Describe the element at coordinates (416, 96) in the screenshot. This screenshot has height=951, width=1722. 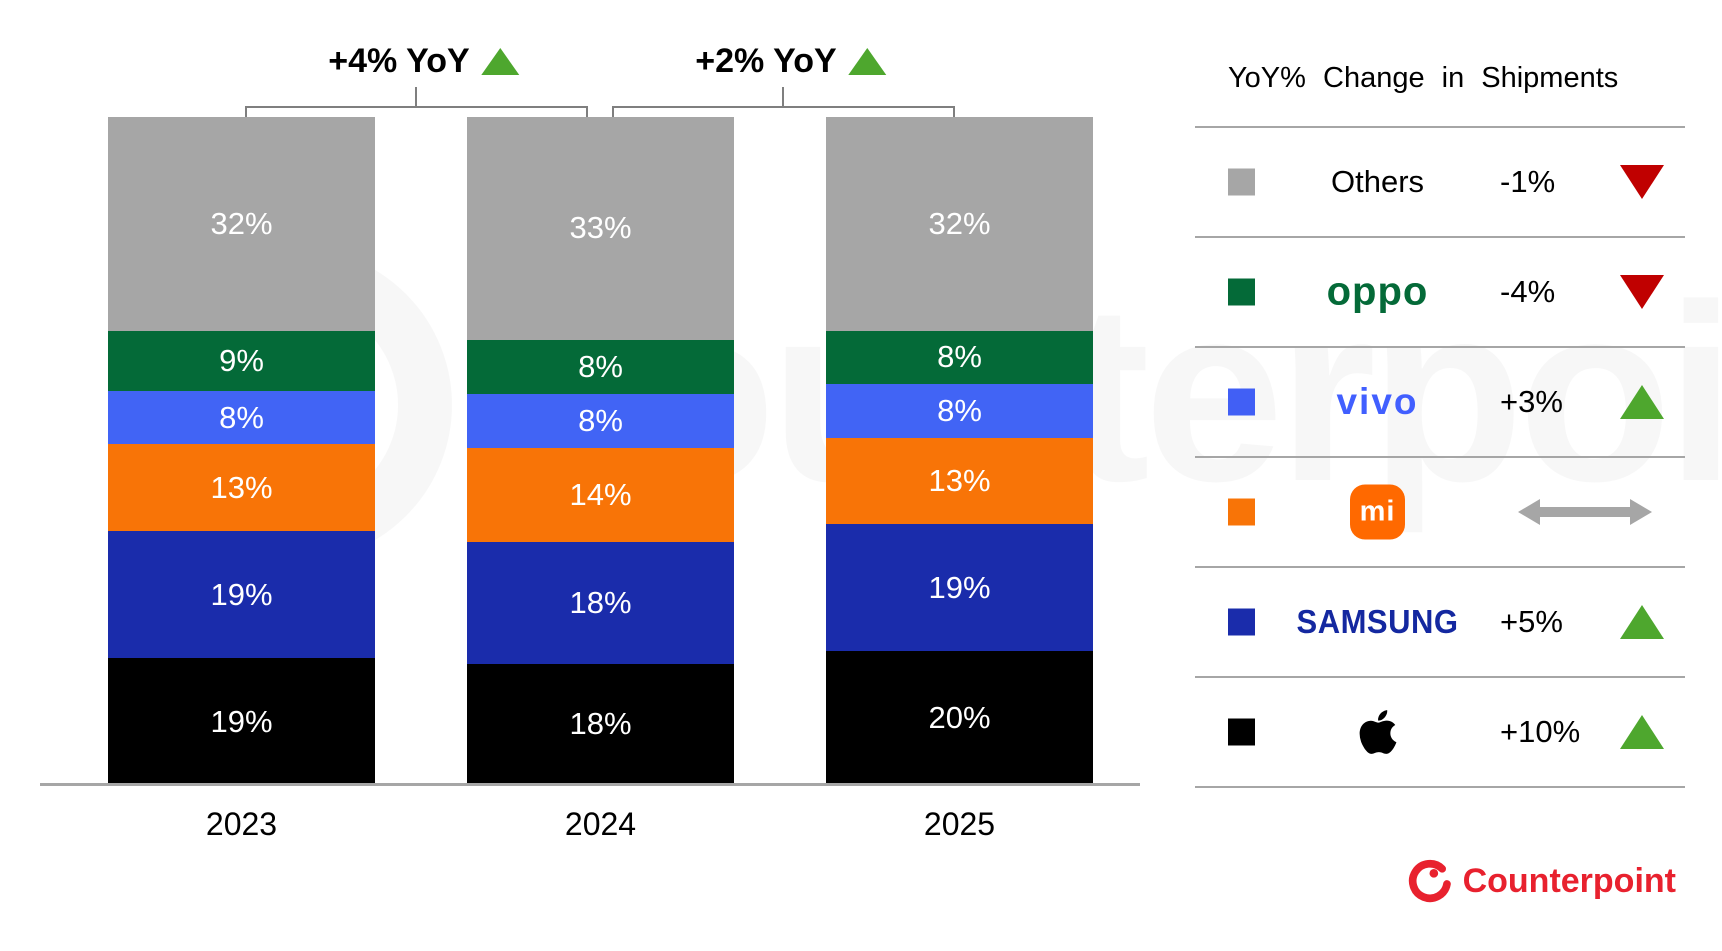
I see `bracket-2023-2024-stem` at that location.